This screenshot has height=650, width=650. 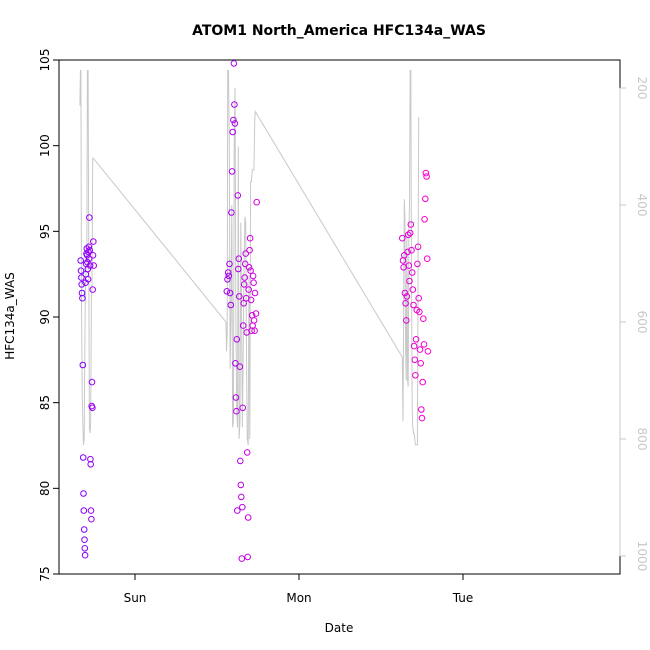 What do you see at coordinates (298, 598) in the screenshot?
I see `x-tick-label: Mon` at bounding box center [298, 598].